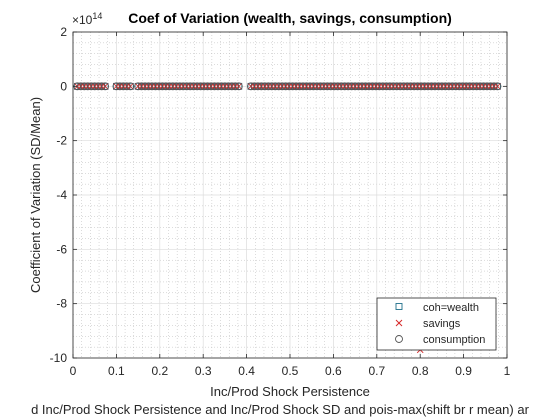  What do you see at coordinates (454, 340) in the screenshot?
I see `legend-label-consumption: consumption` at bounding box center [454, 340].